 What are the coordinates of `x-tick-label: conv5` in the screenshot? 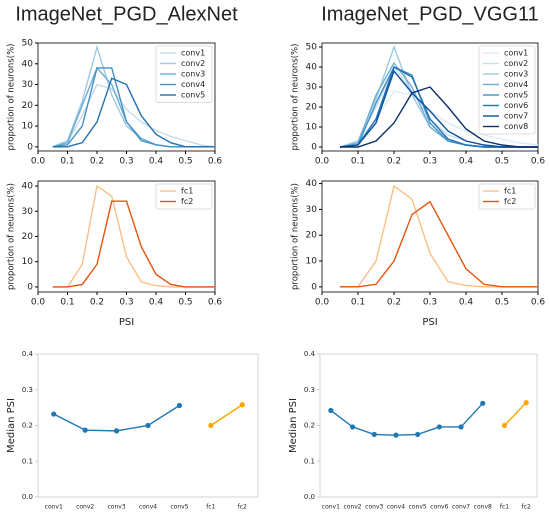 It's located at (418, 507).